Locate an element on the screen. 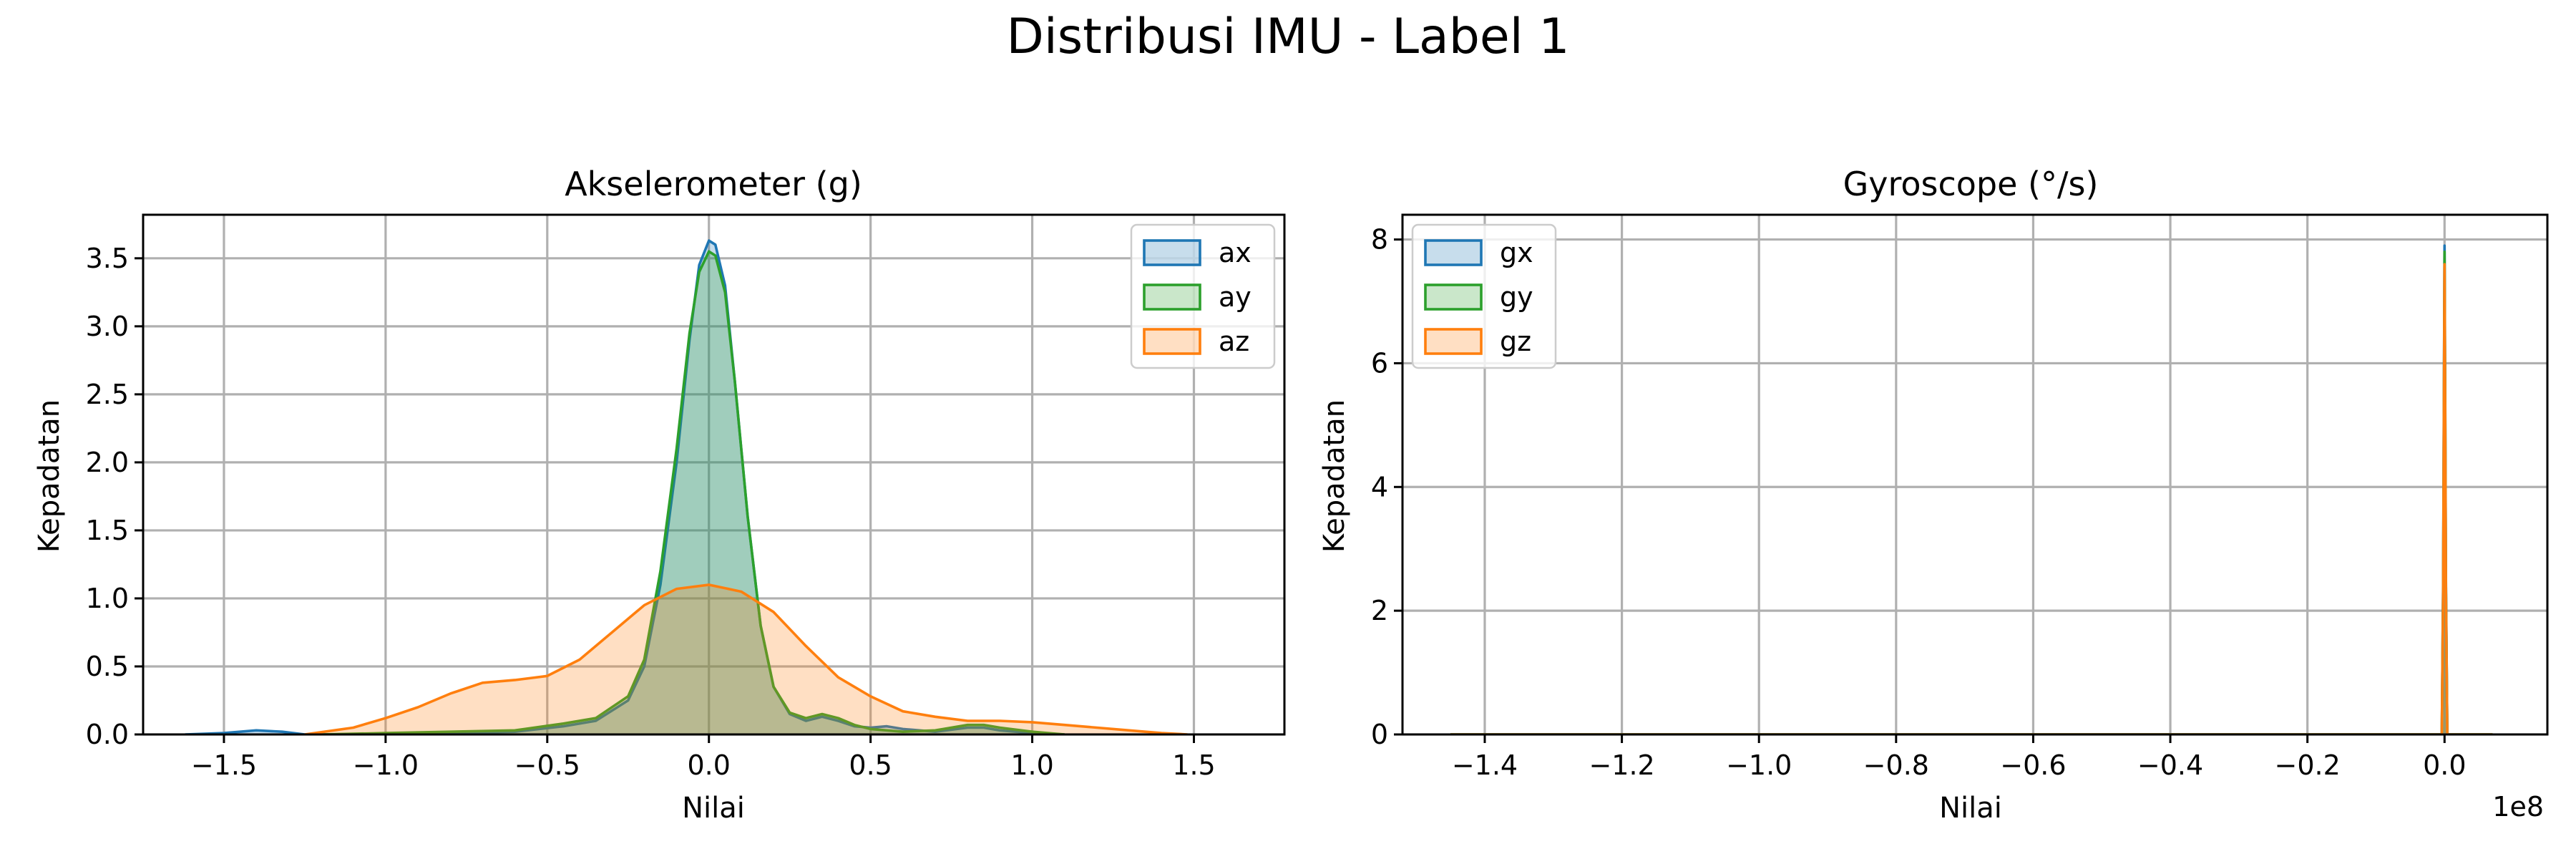  accelerometer-x-tick-label: −1.5 is located at coordinates (224, 765).